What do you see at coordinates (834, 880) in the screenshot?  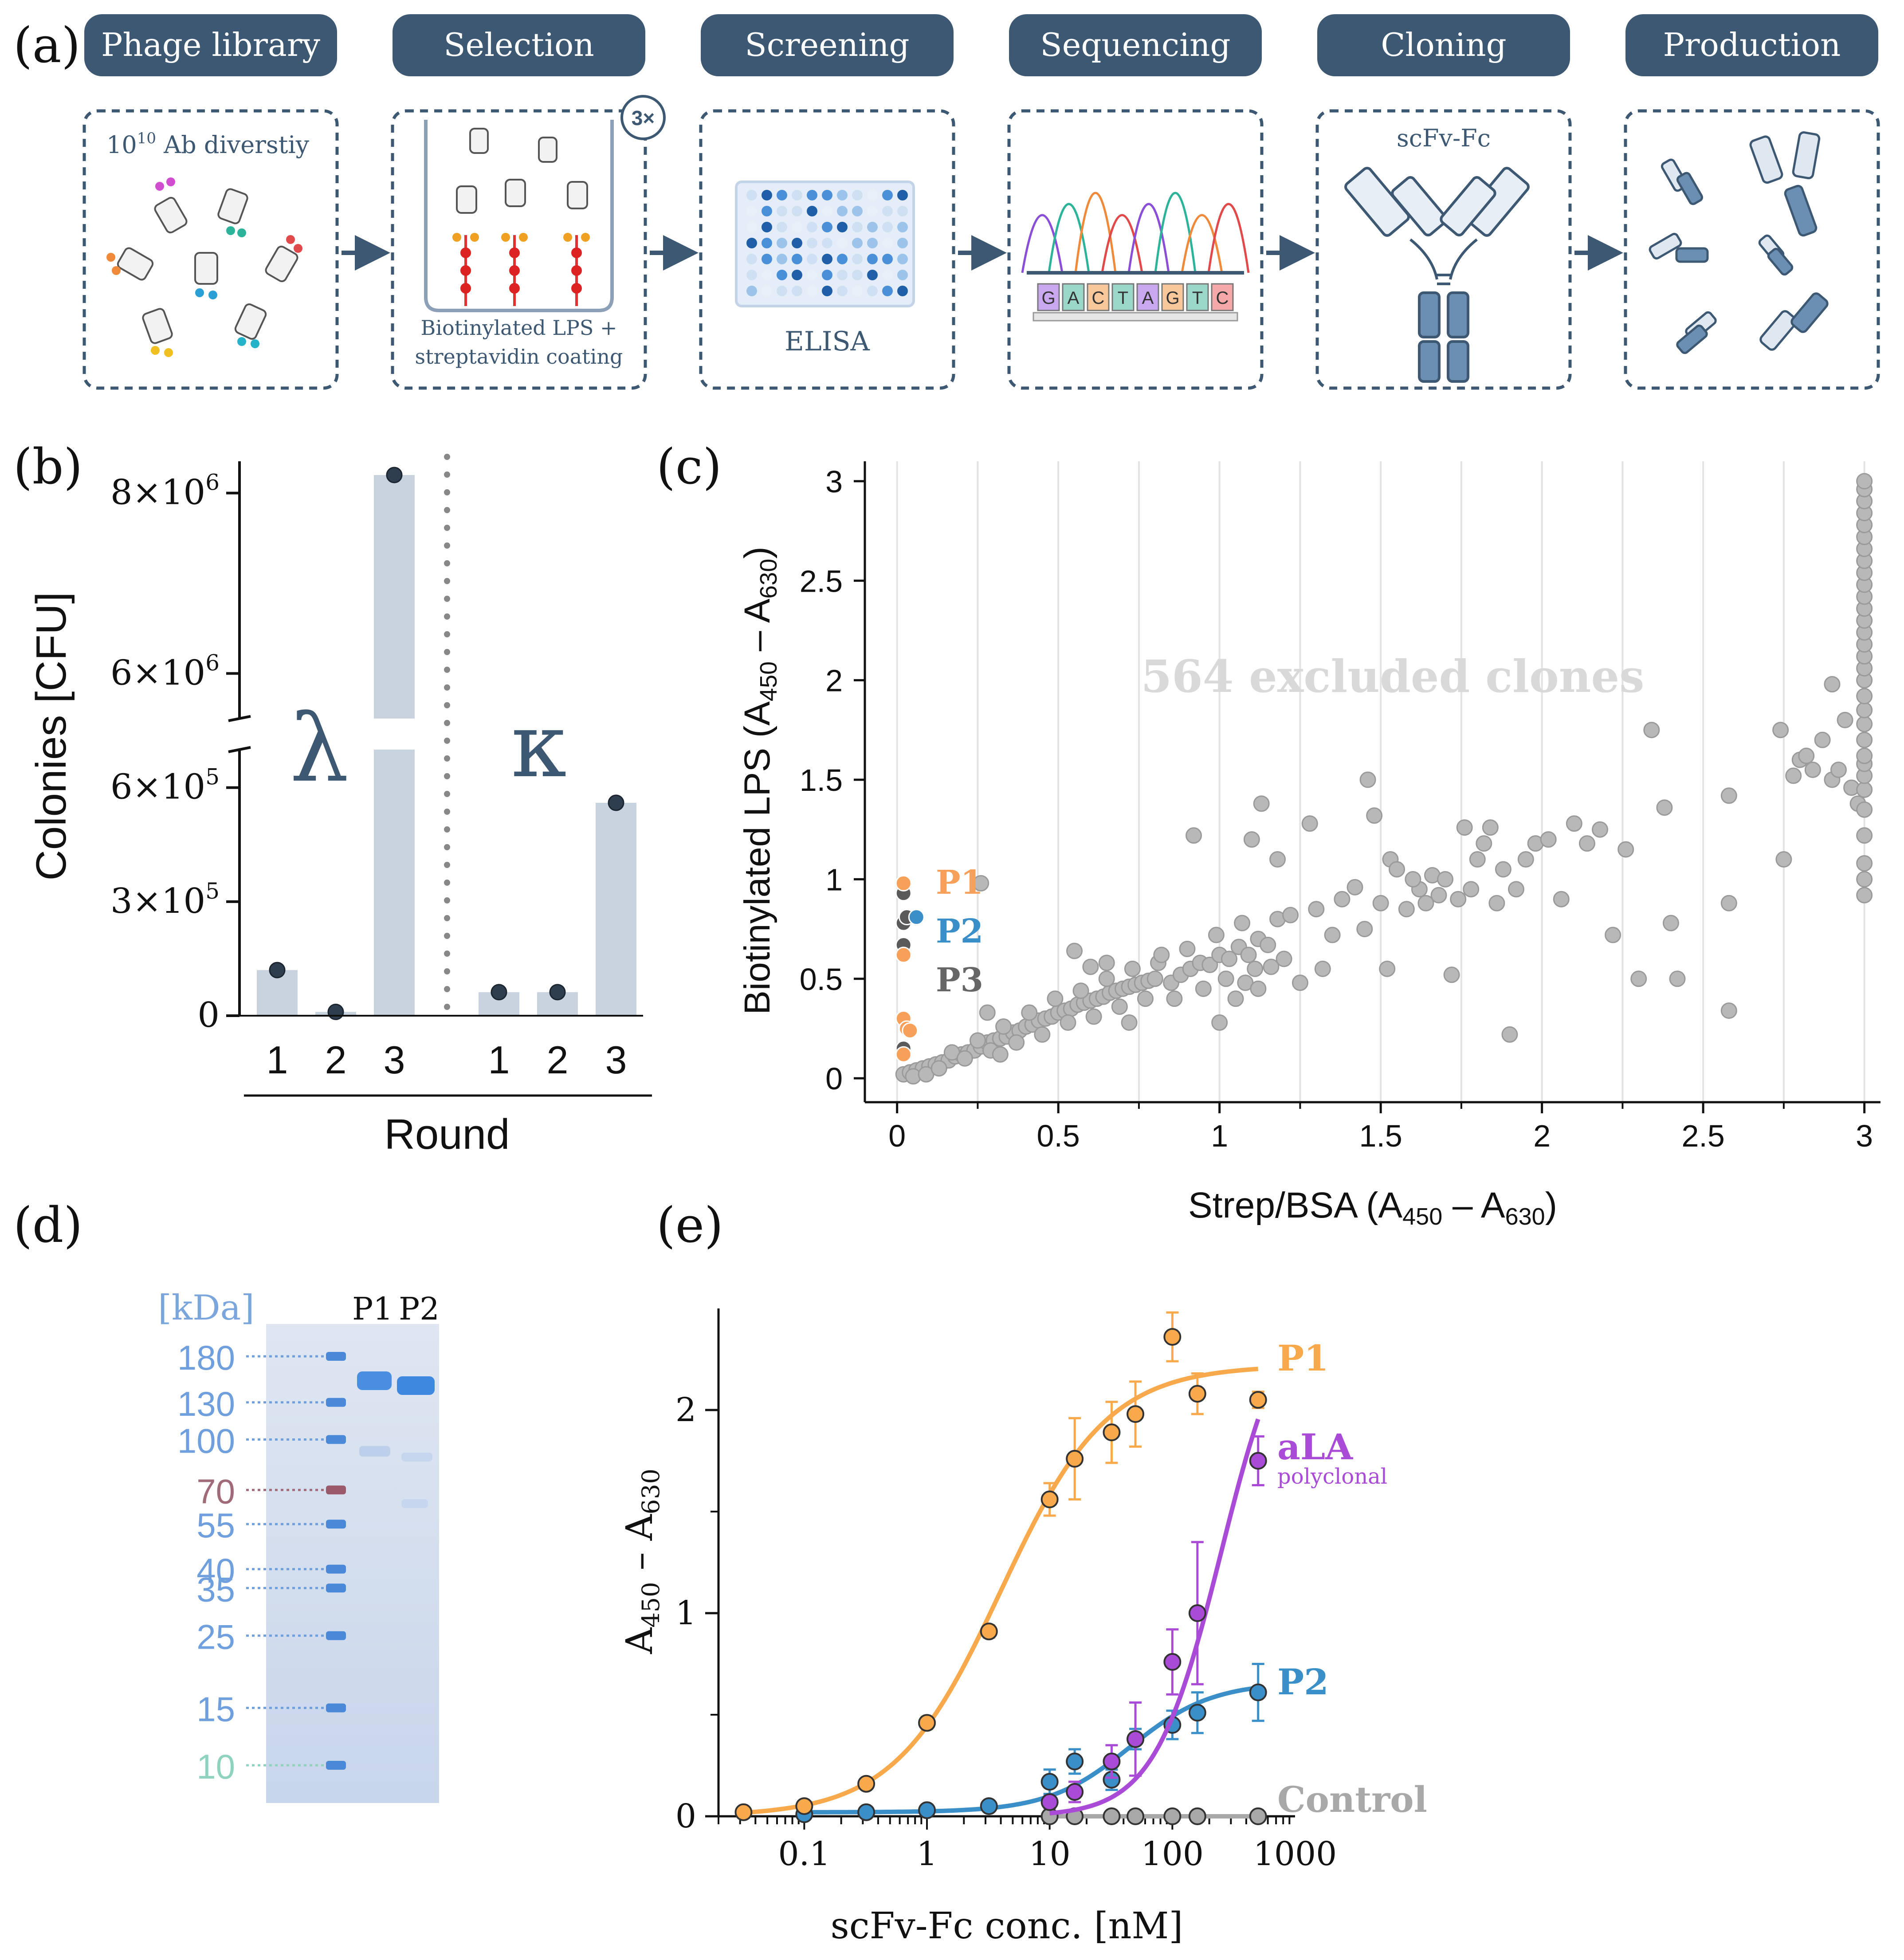 I see `y-tick-label: 1` at bounding box center [834, 880].